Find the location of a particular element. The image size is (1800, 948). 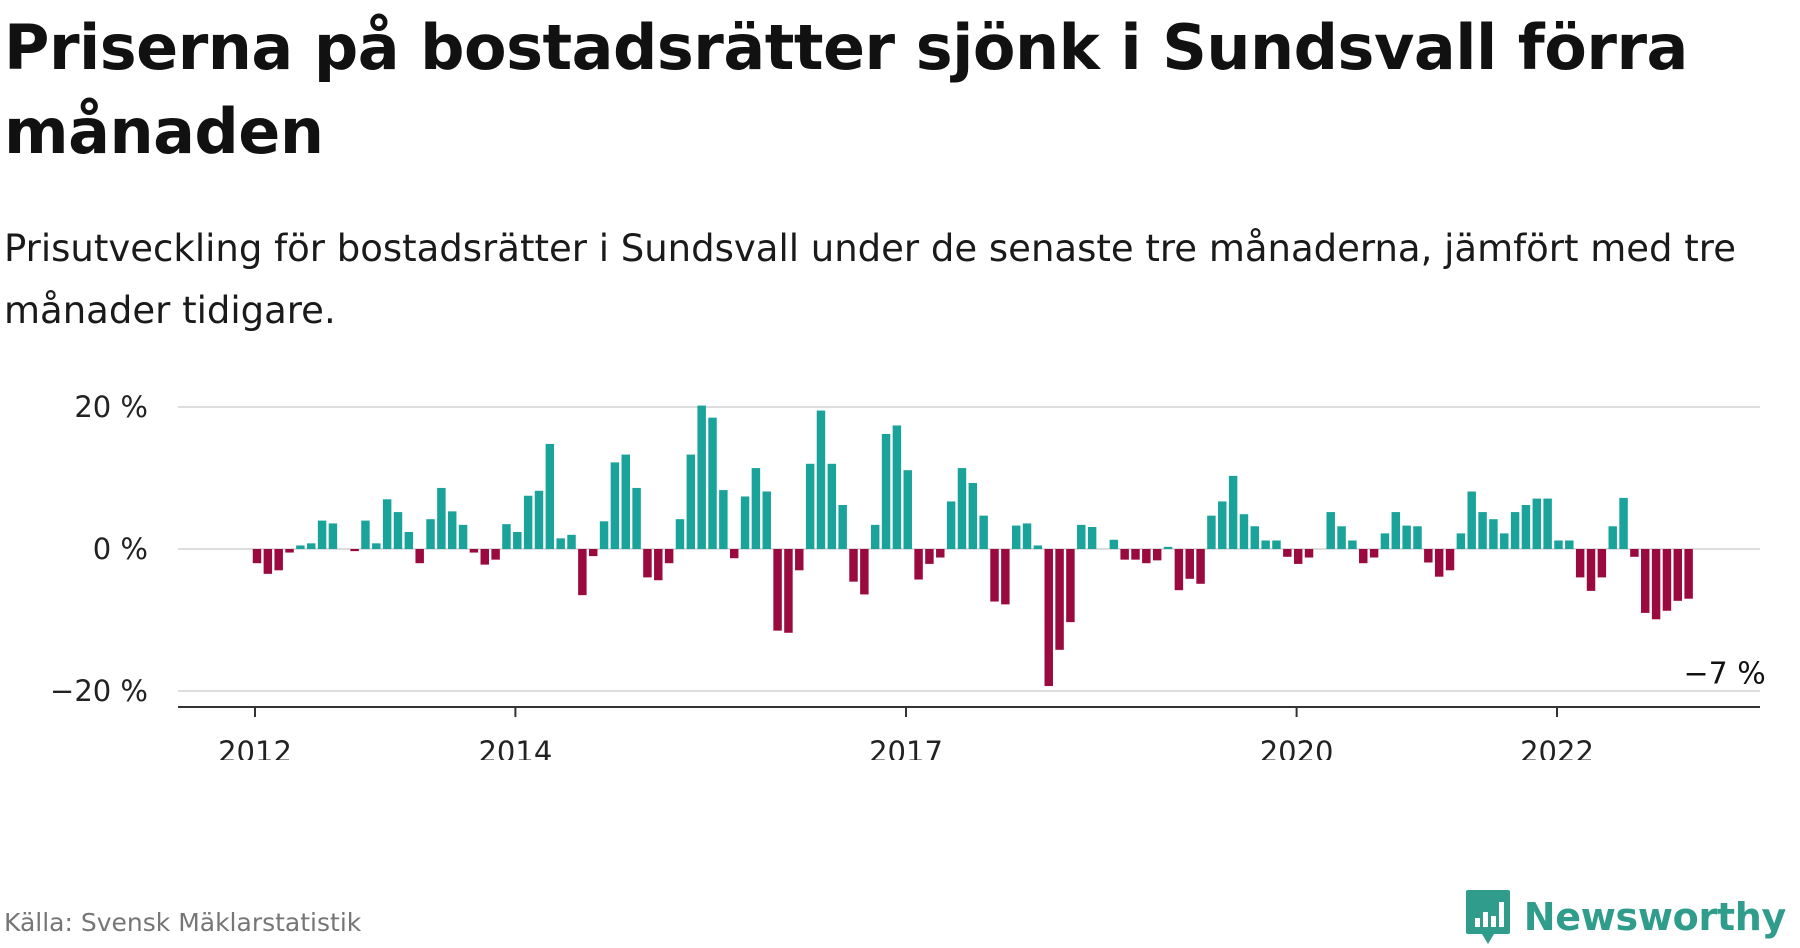

newsworthy-logo-icon is located at coordinates (1487, 917).